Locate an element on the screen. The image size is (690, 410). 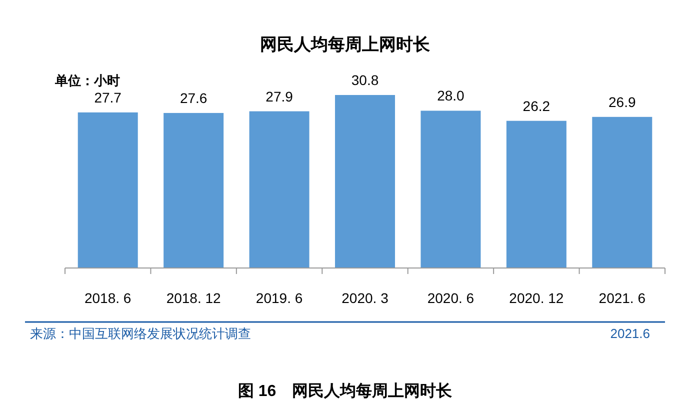
data-label: 28.0 is located at coordinates (451, 96).